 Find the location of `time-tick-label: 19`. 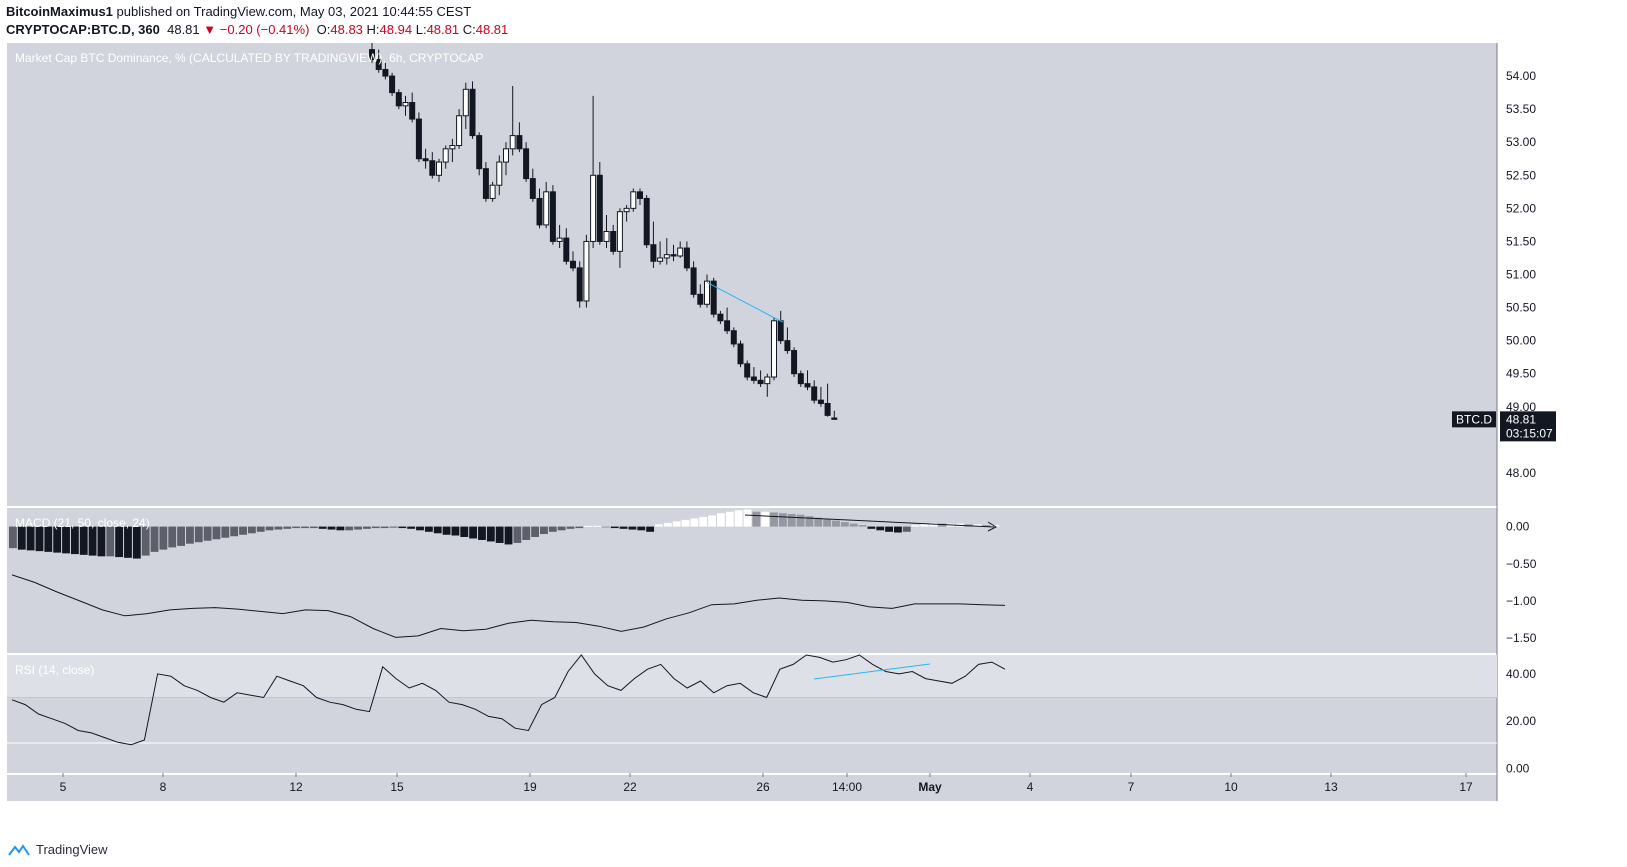

time-tick-label: 19 is located at coordinates (530, 787).